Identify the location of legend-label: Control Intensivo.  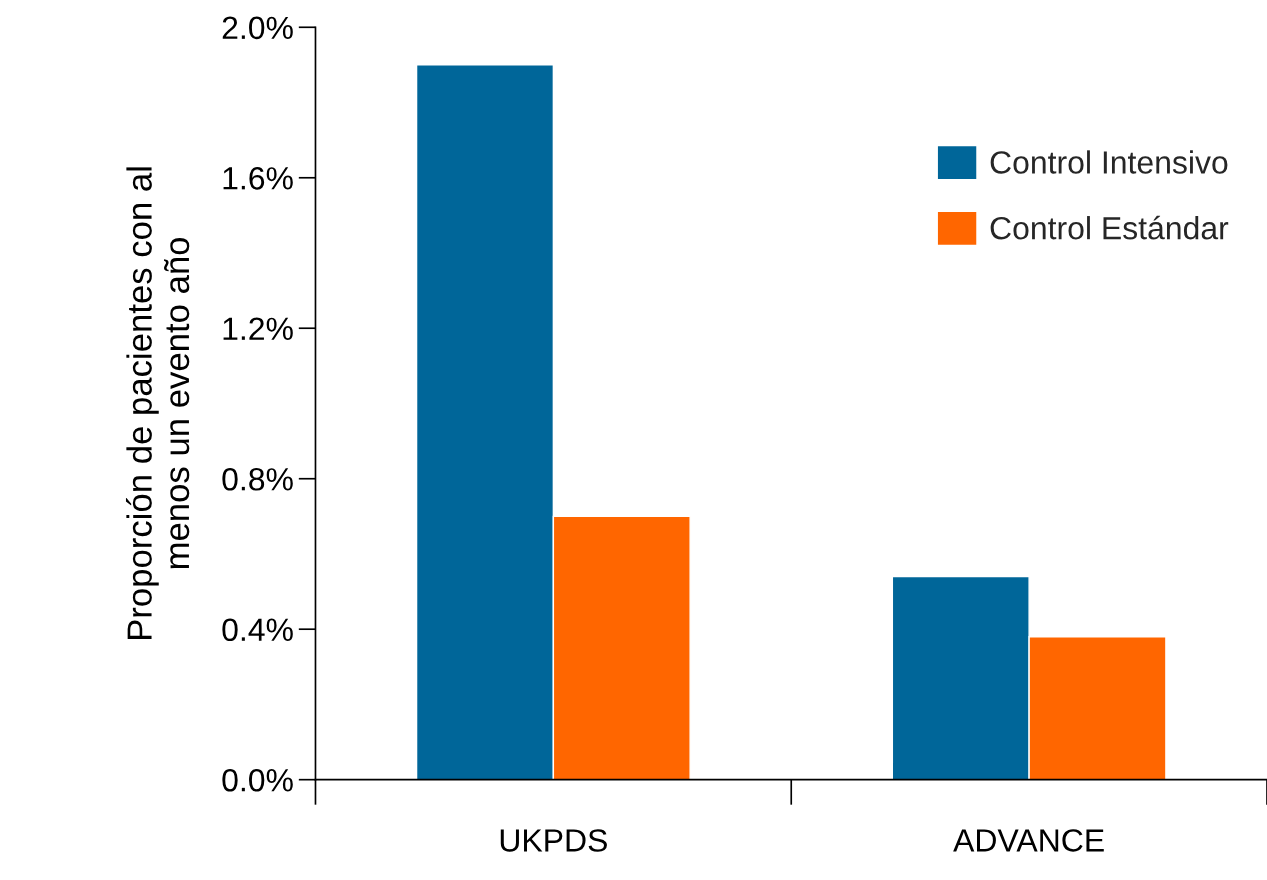
(1109, 162).